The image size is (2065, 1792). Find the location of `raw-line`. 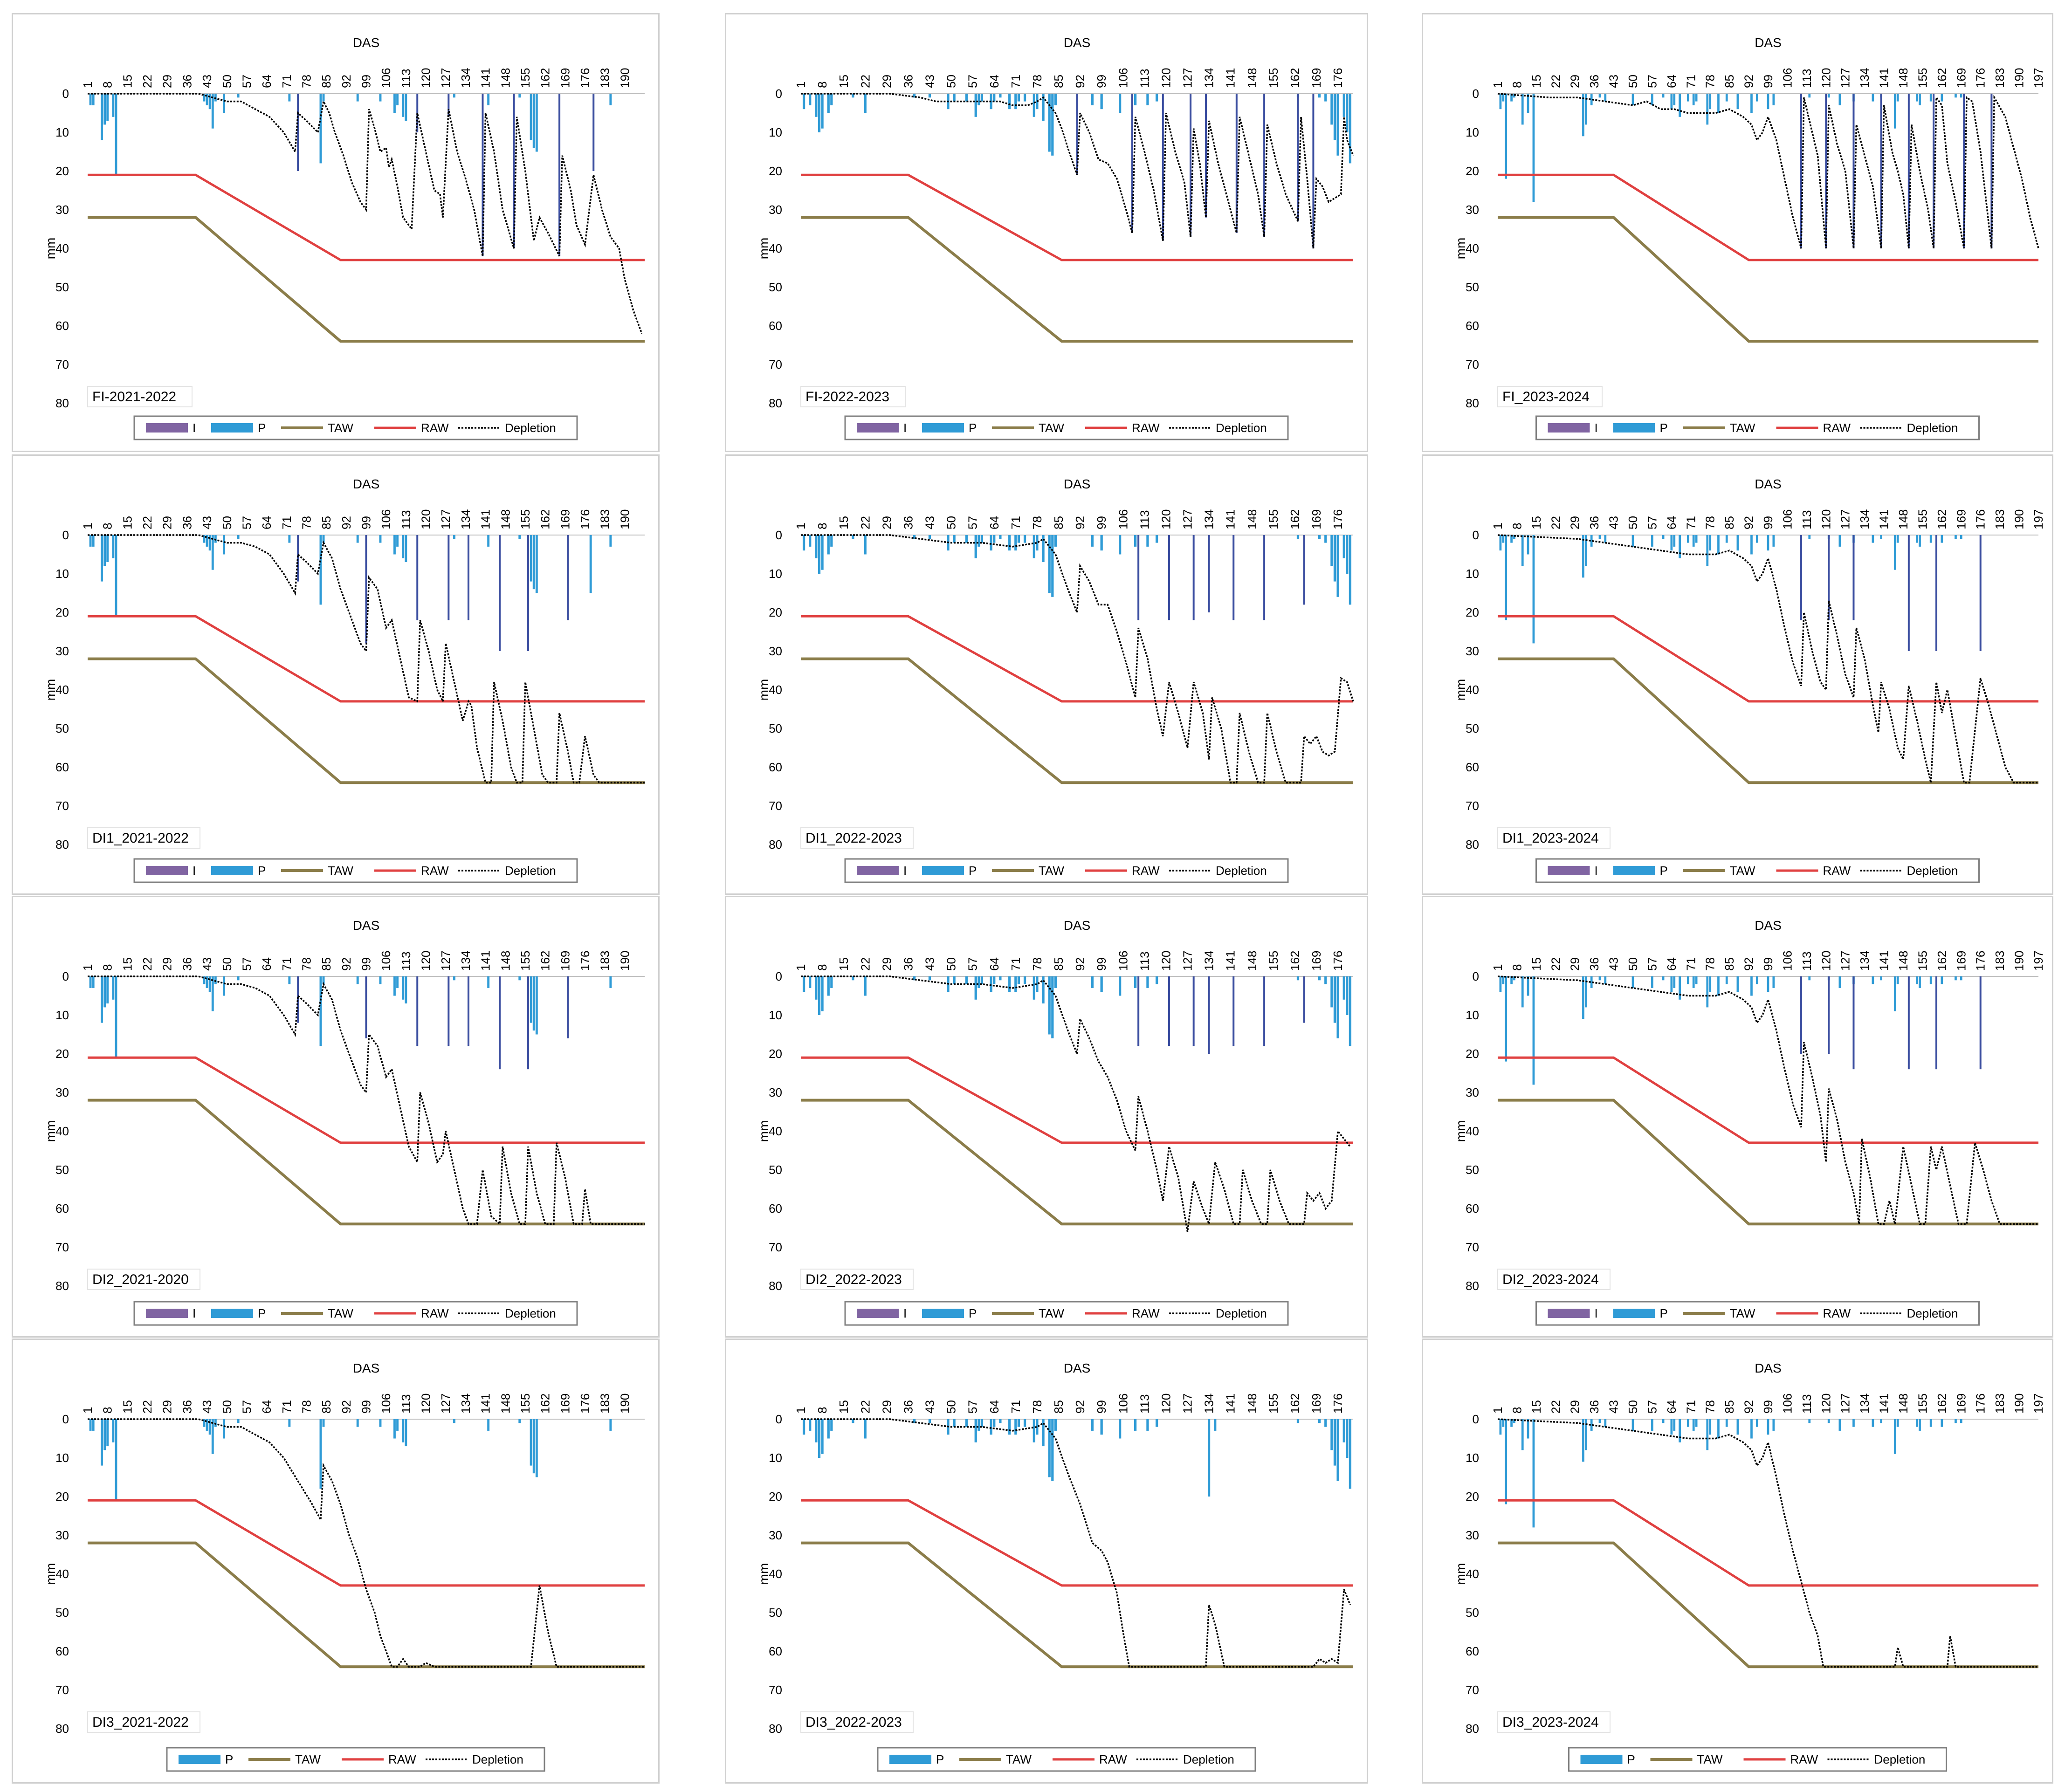

raw-line is located at coordinates (1768, 1100).